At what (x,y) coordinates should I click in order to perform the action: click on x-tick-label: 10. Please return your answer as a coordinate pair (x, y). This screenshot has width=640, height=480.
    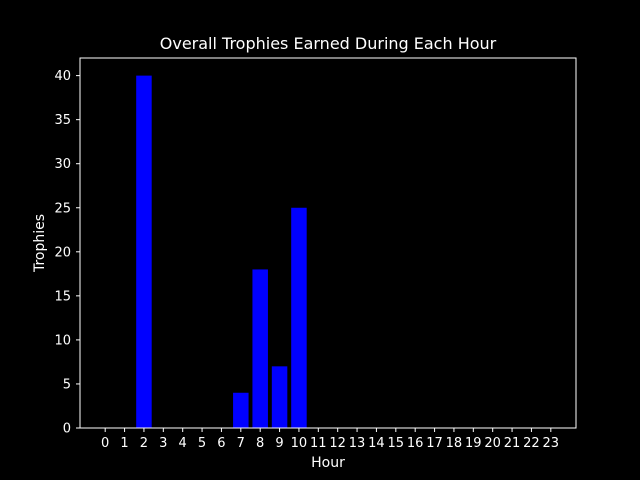
    Looking at the image, I should click on (299, 443).